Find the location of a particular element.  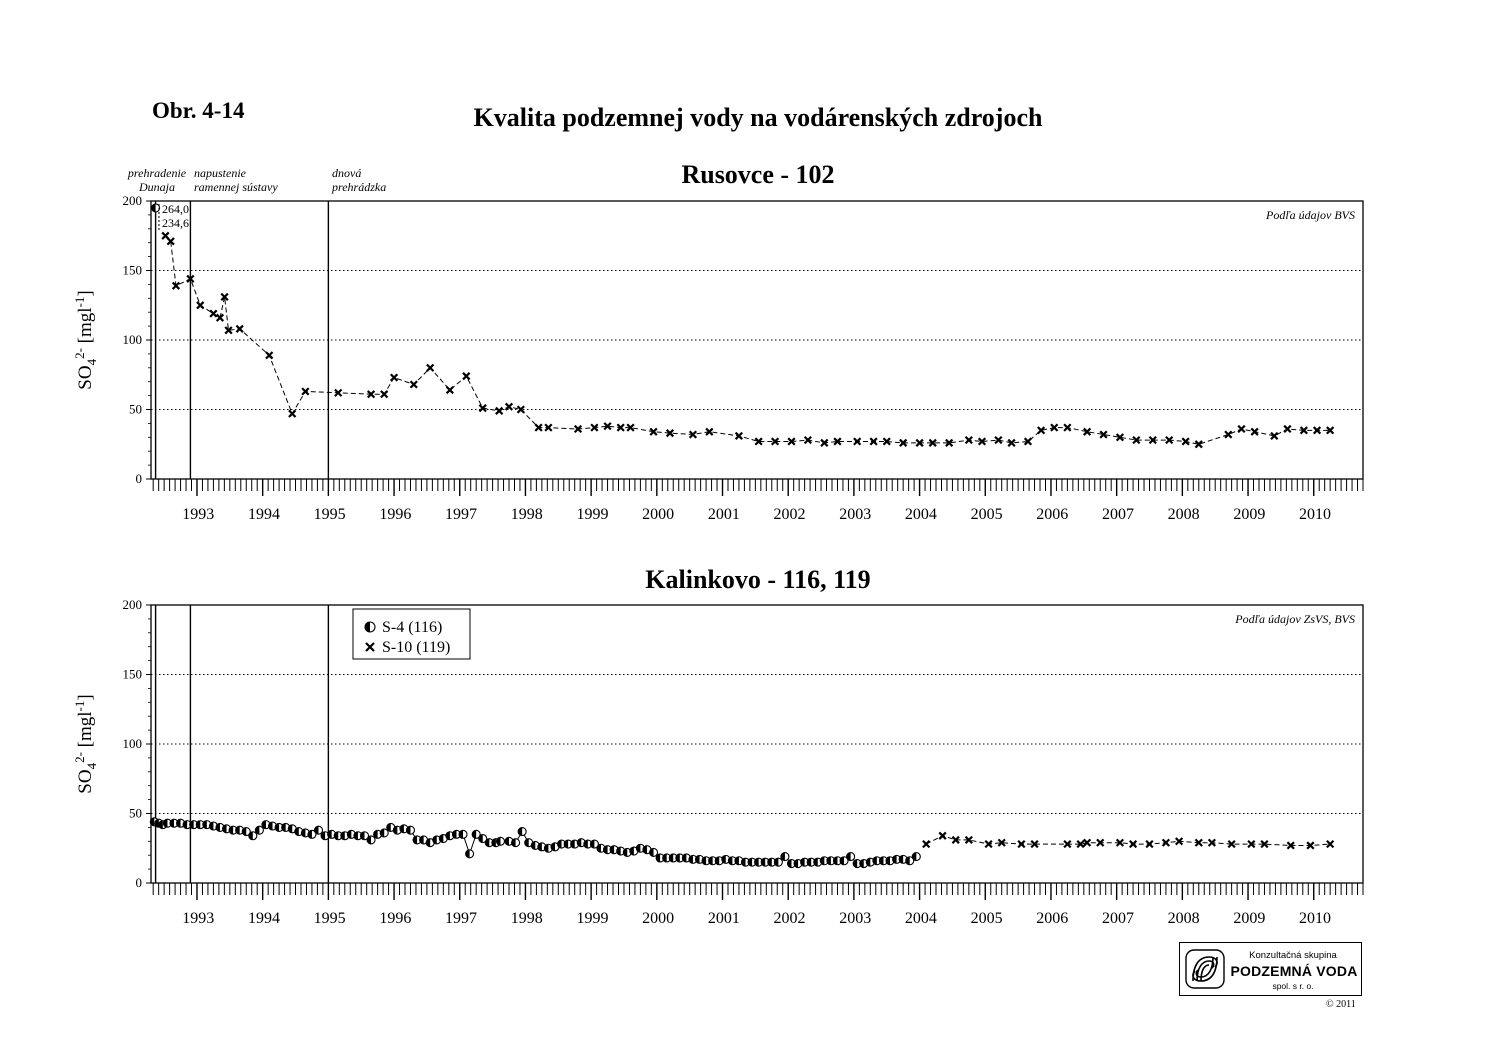

logo-line-2: PODZEMNÁ VODA is located at coordinates (1294, 971).